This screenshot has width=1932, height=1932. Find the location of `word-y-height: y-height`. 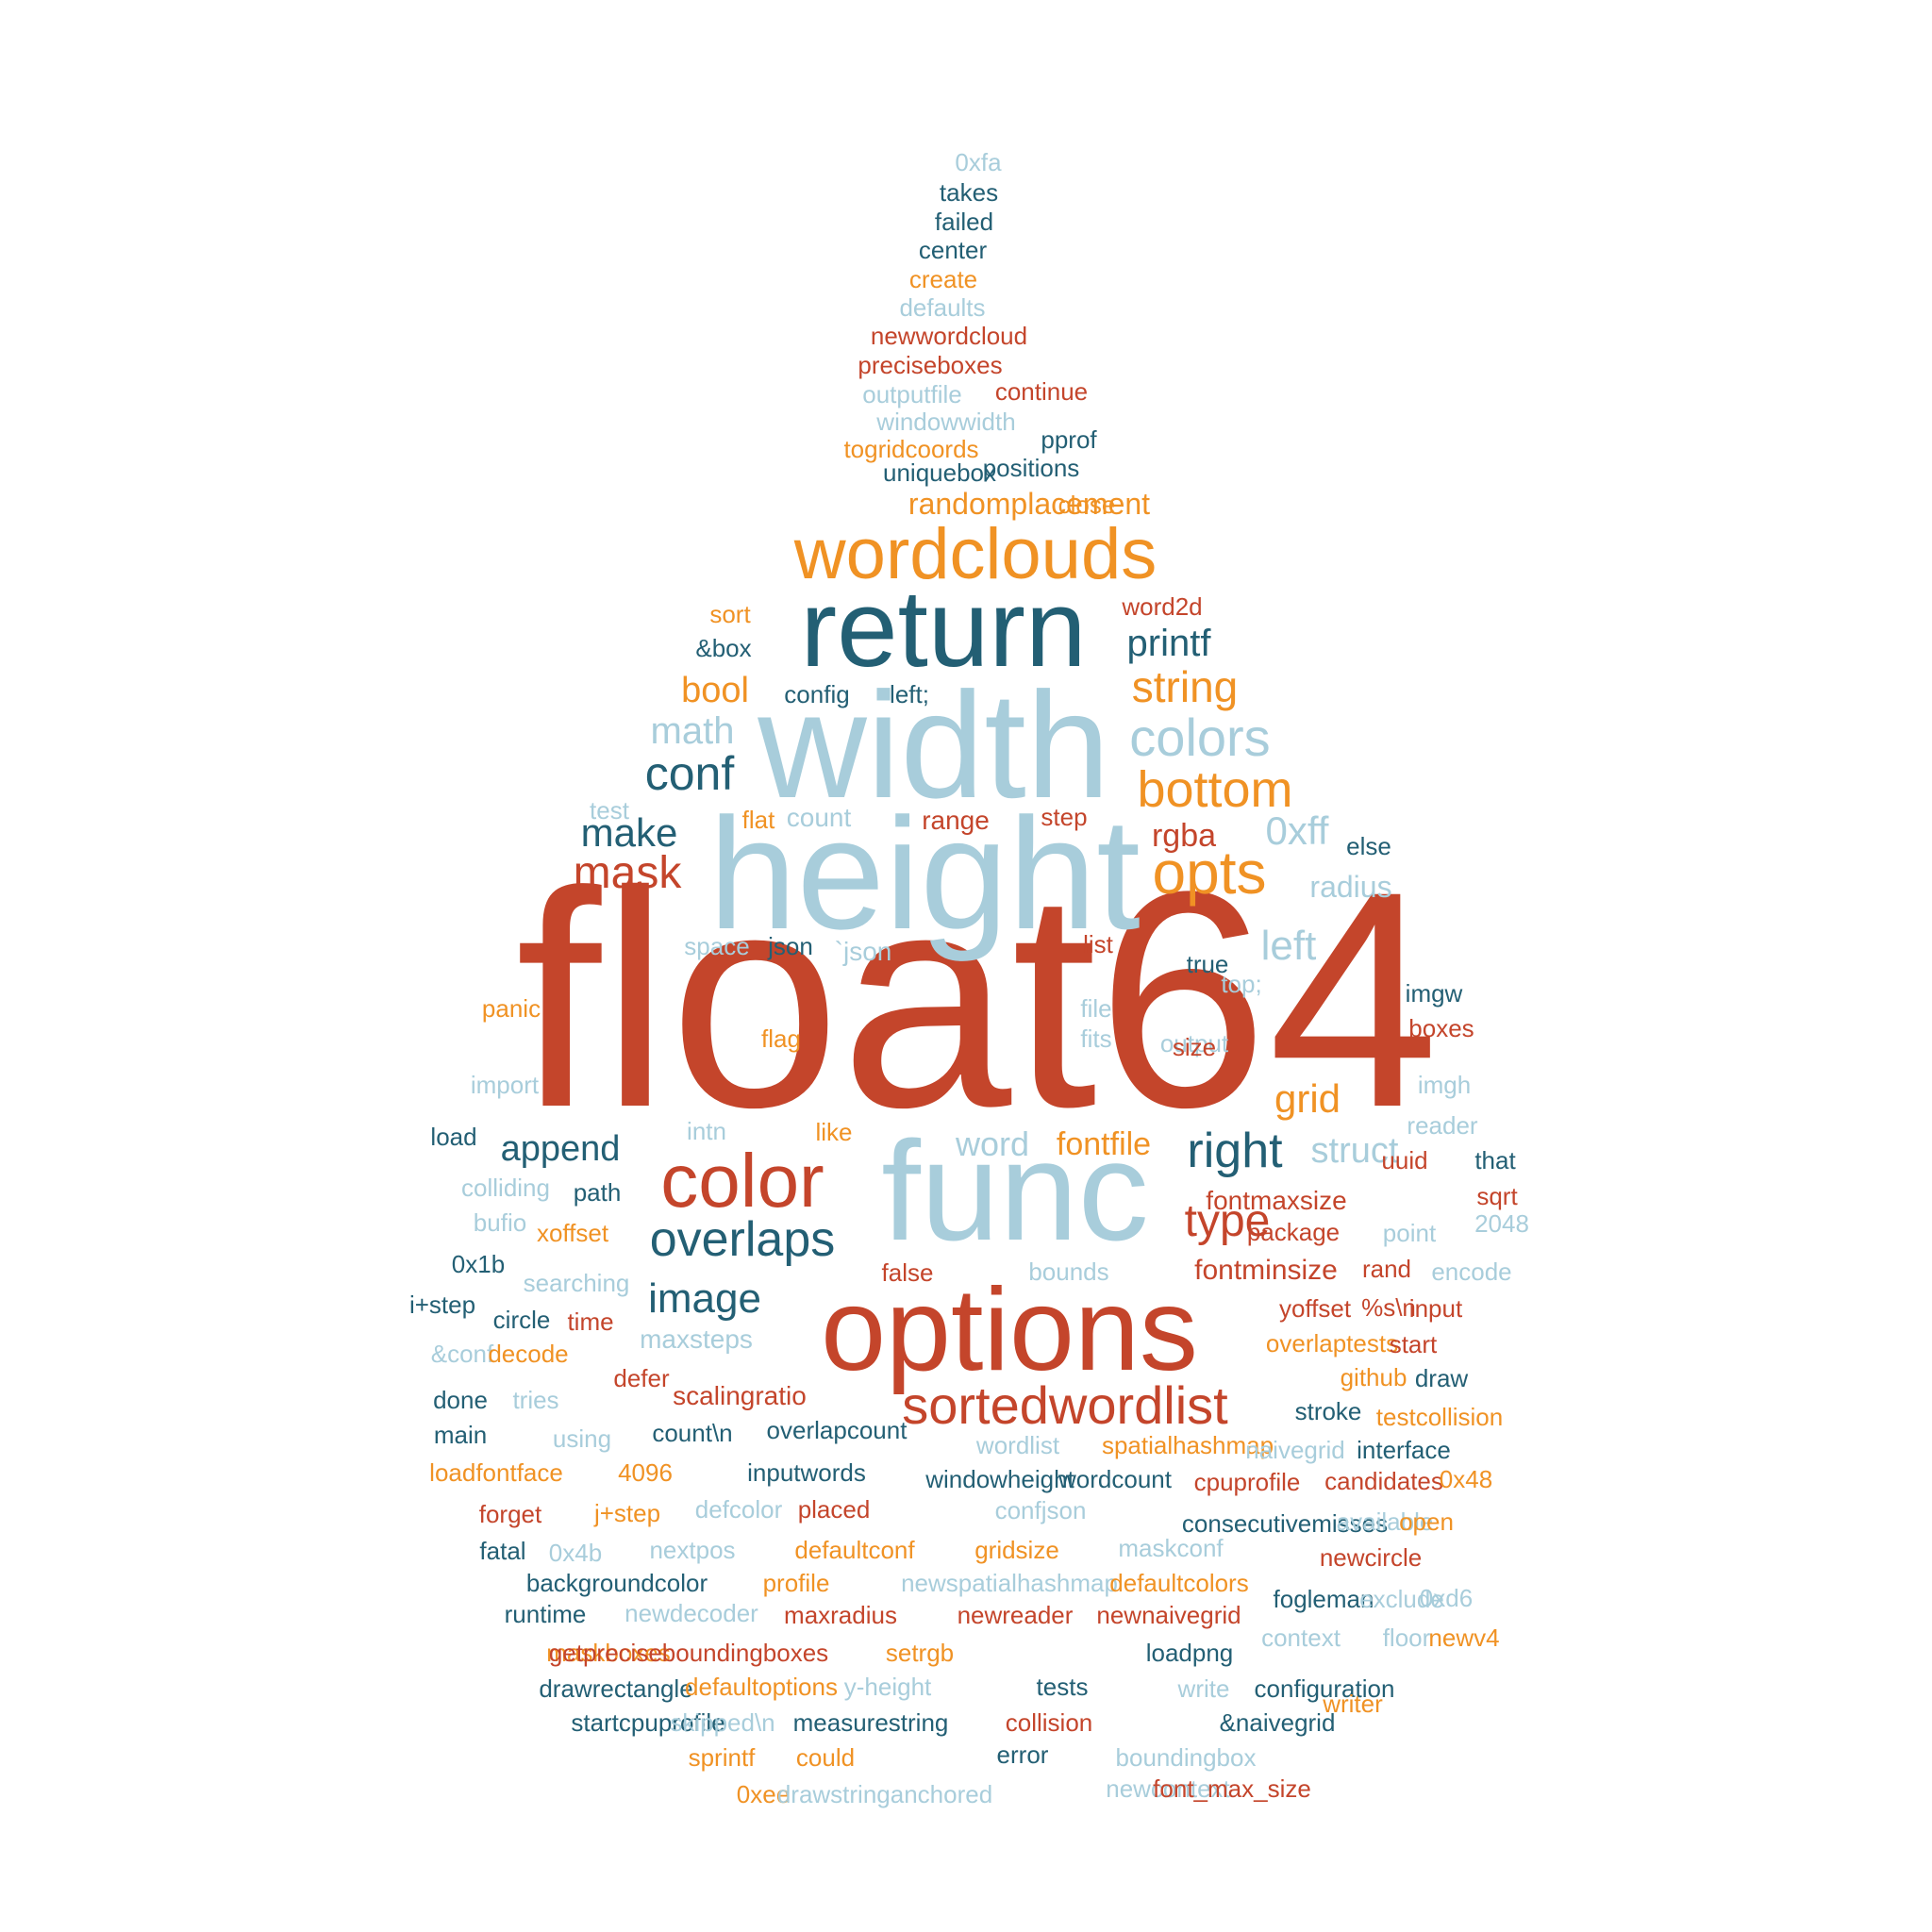

word-y-height: y-height is located at coordinates (888, 1687).